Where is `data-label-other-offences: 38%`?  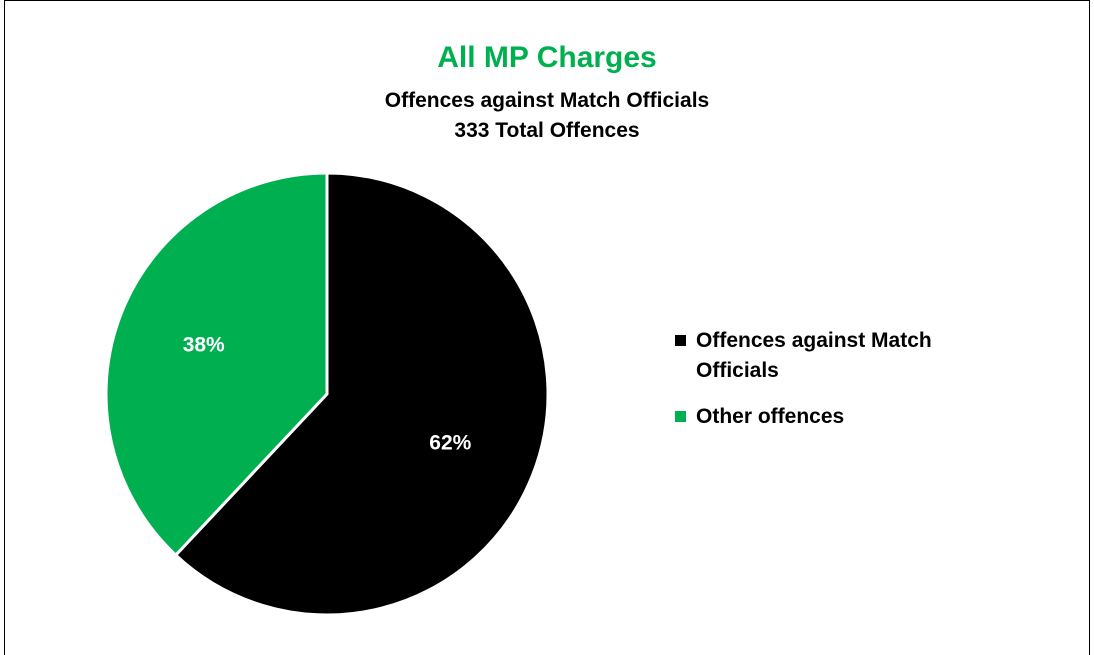
data-label-other-offences: 38% is located at coordinates (204, 345).